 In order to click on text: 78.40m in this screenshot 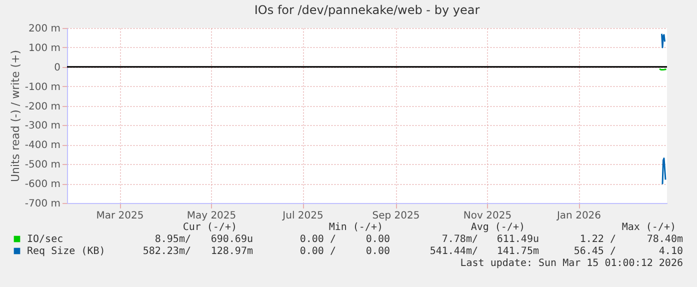, I will do `click(664, 239)`.